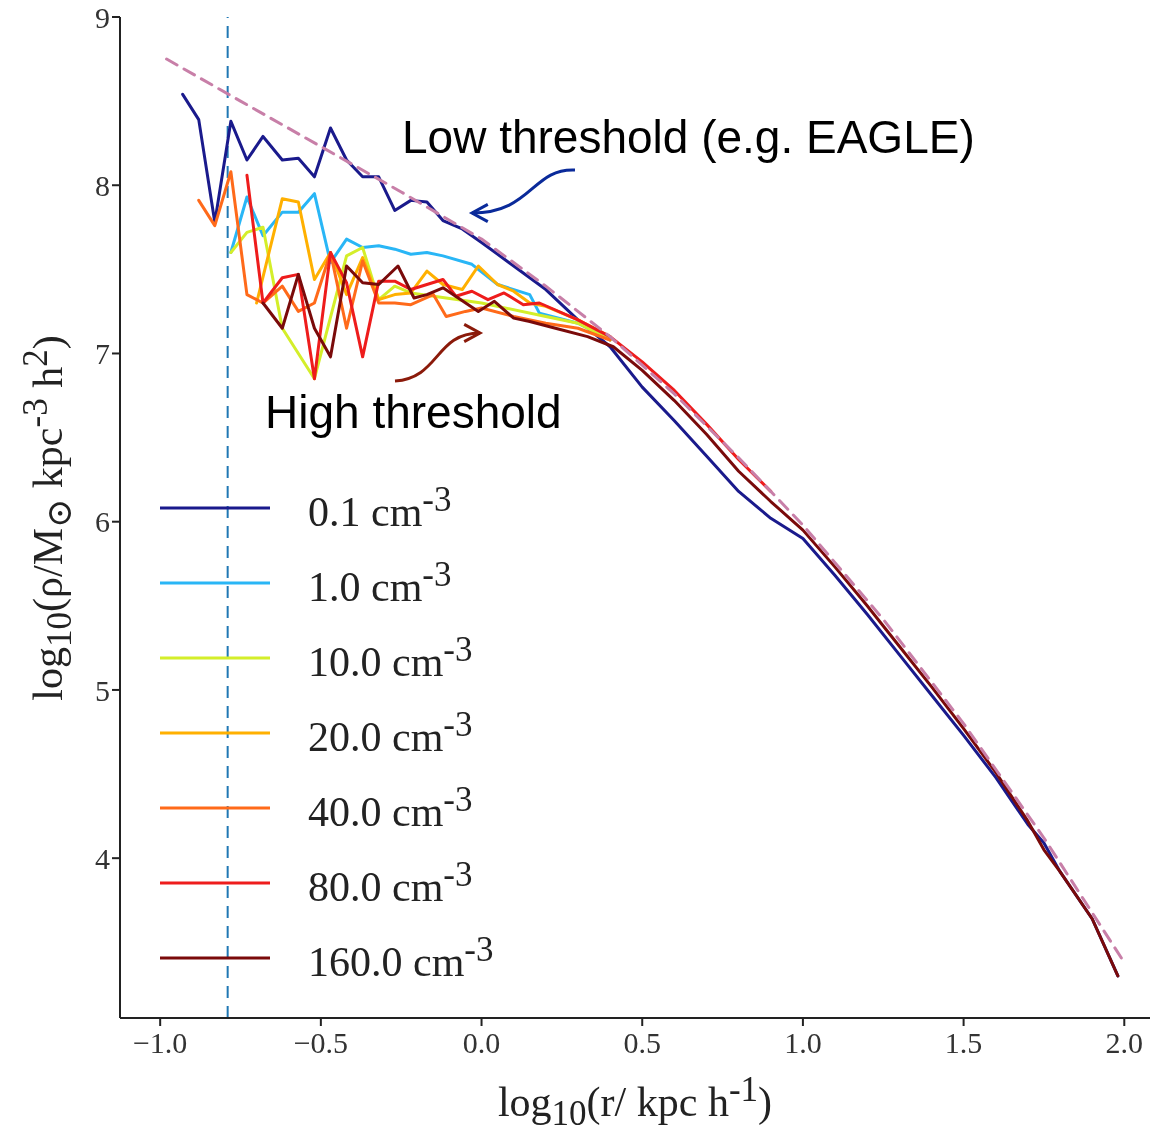 This screenshot has width=1153, height=1144. I want to click on x-tick-label: 2.0, so click(1124, 1043).